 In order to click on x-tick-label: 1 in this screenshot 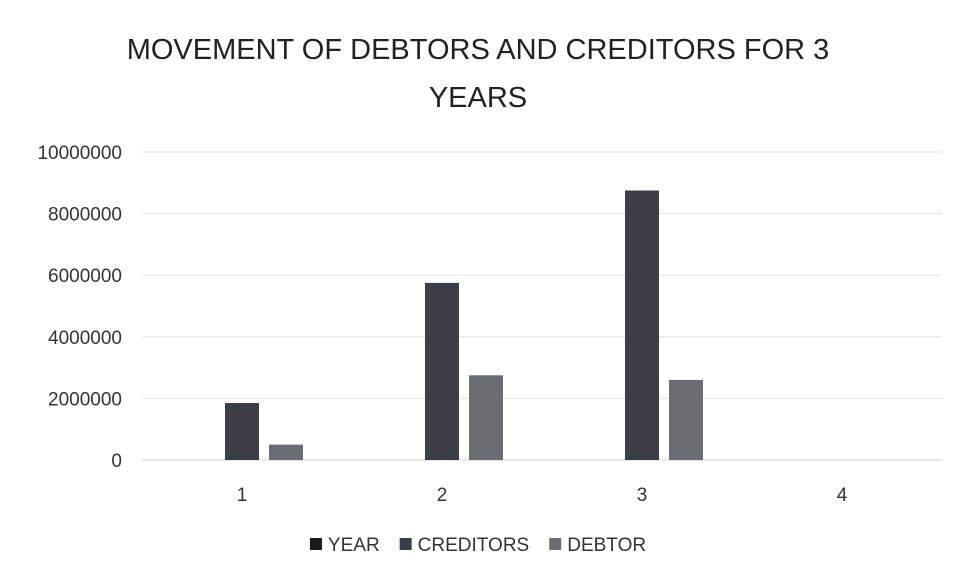, I will do `click(242, 495)`.